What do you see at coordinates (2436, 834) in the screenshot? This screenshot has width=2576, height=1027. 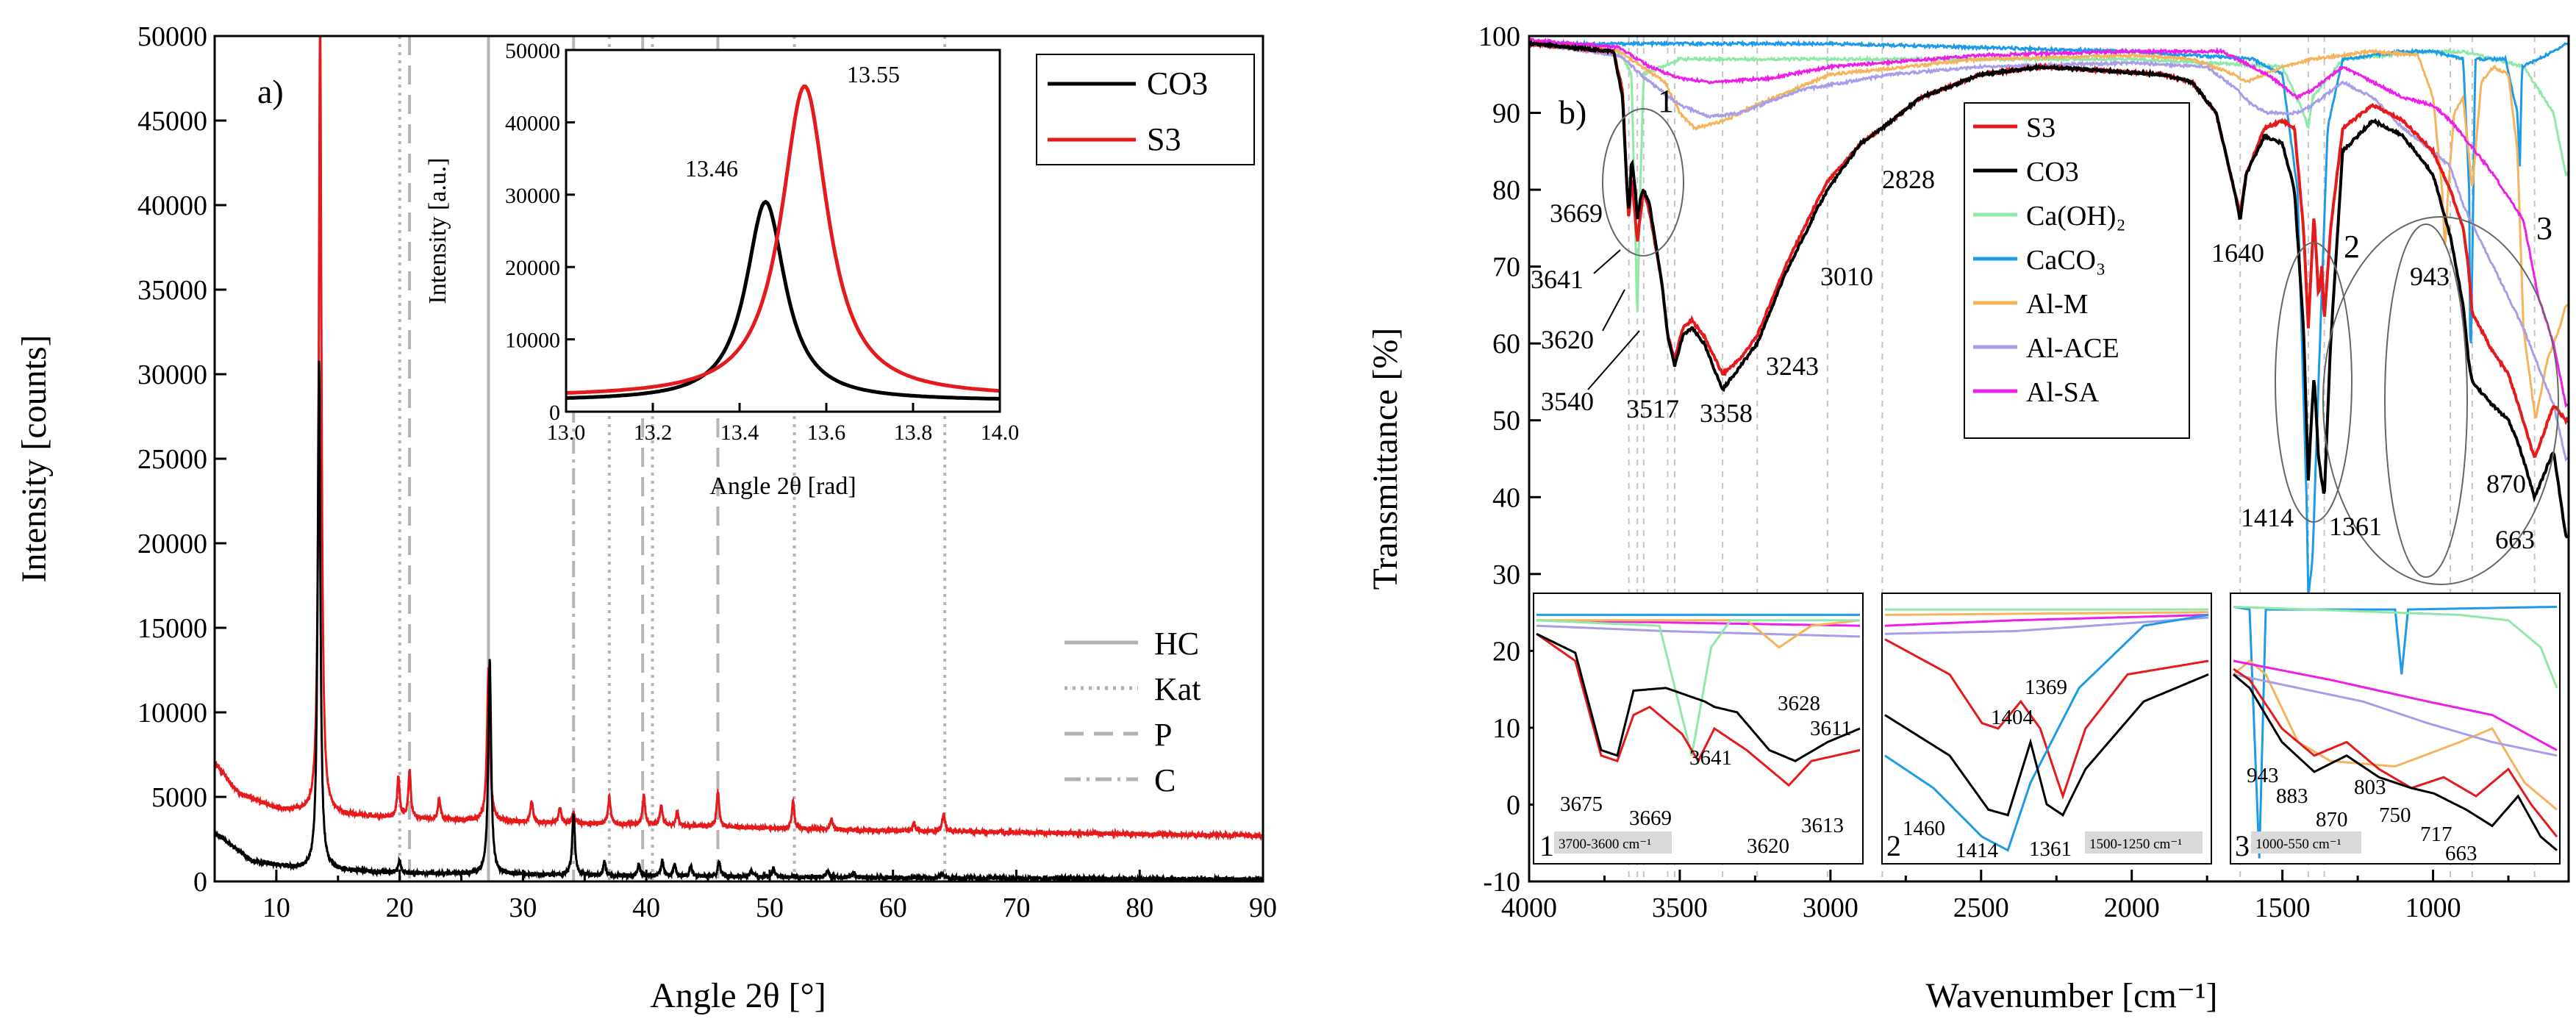 I see `b-inset-3-ann-717: 717` at bounding box center [2436, 834].